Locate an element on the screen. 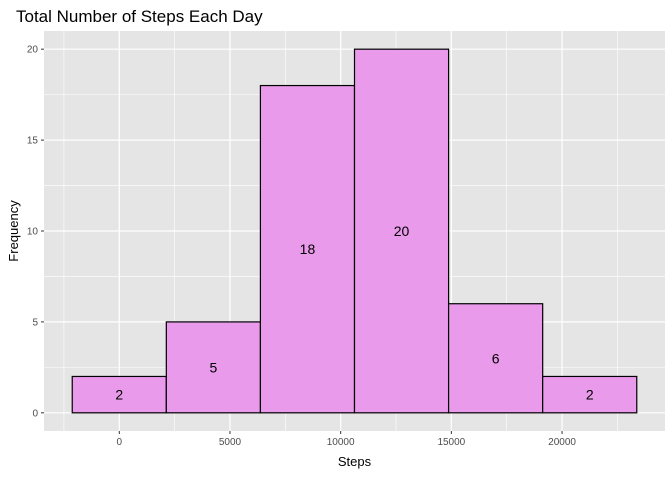  x-axis-title: Steps is located at coordinates (355, 461).